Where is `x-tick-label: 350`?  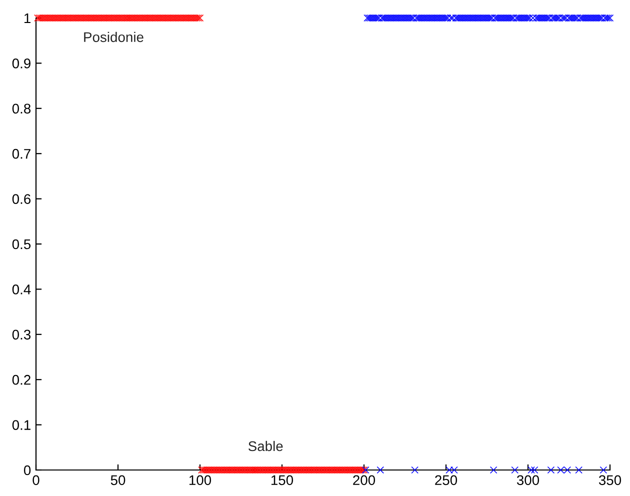
x-tick-label: 350 is located at coordinates (610, 480).